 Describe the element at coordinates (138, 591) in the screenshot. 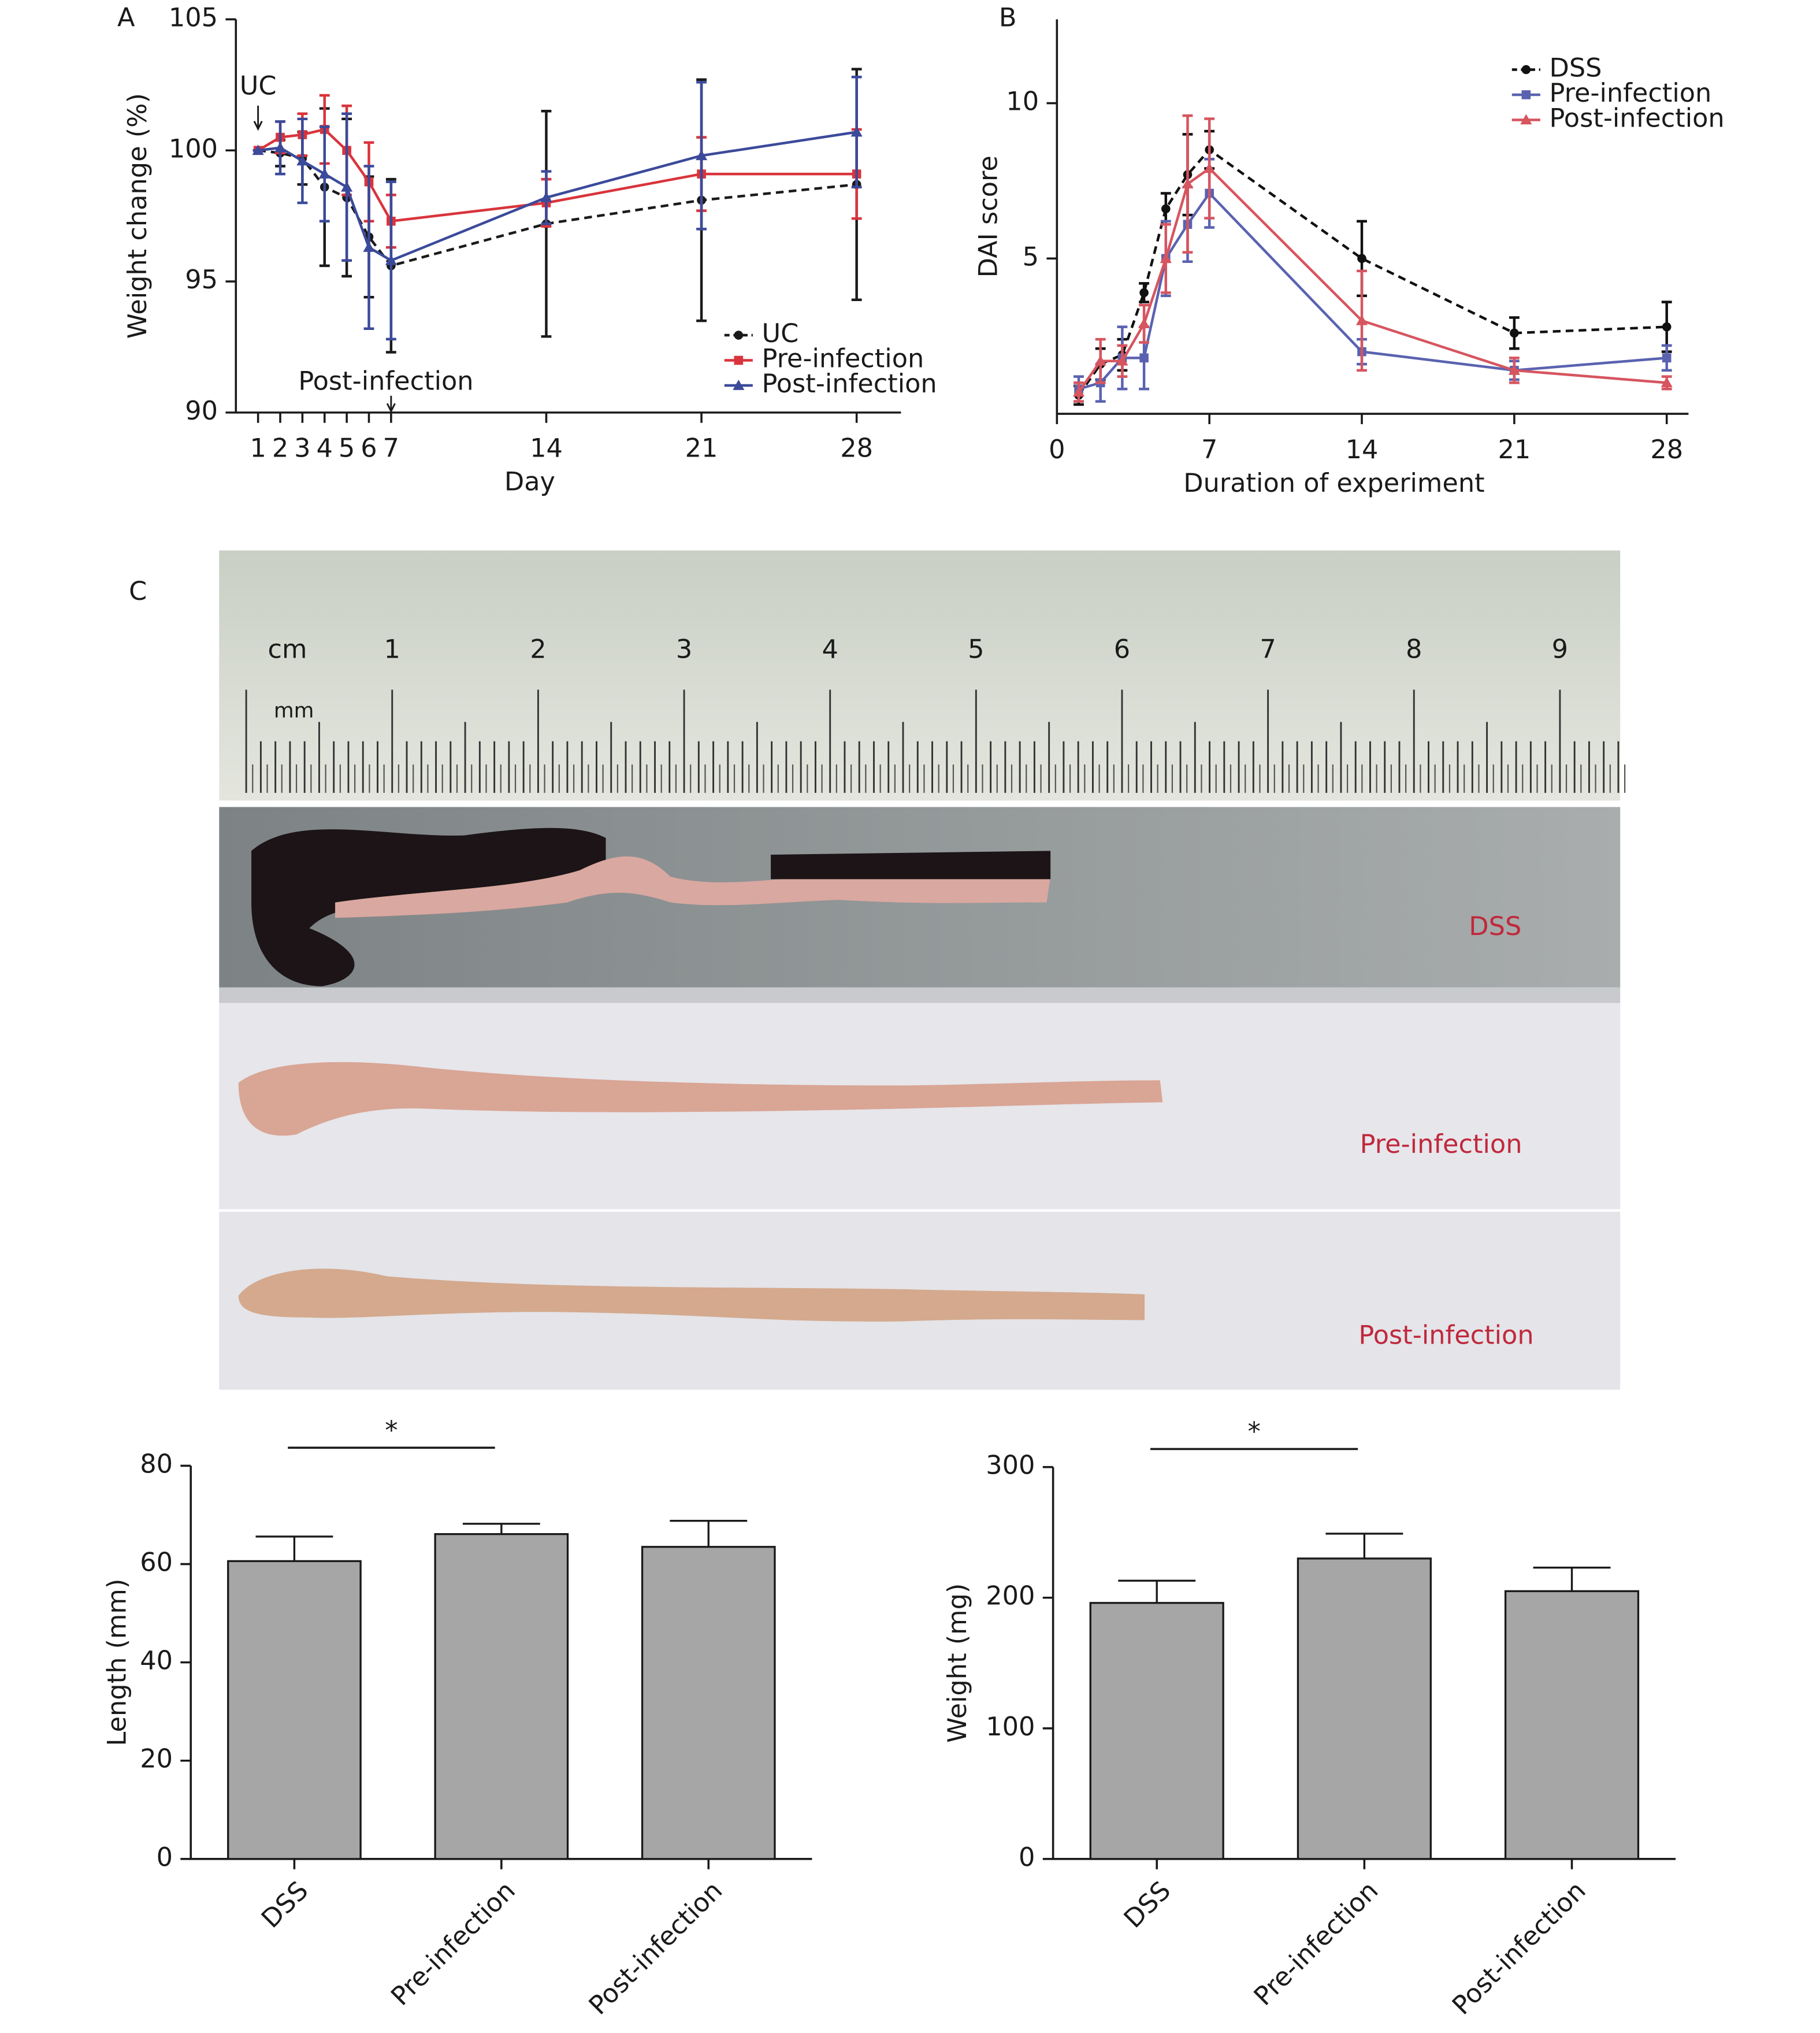

I see `panel-letter: C` at that location.